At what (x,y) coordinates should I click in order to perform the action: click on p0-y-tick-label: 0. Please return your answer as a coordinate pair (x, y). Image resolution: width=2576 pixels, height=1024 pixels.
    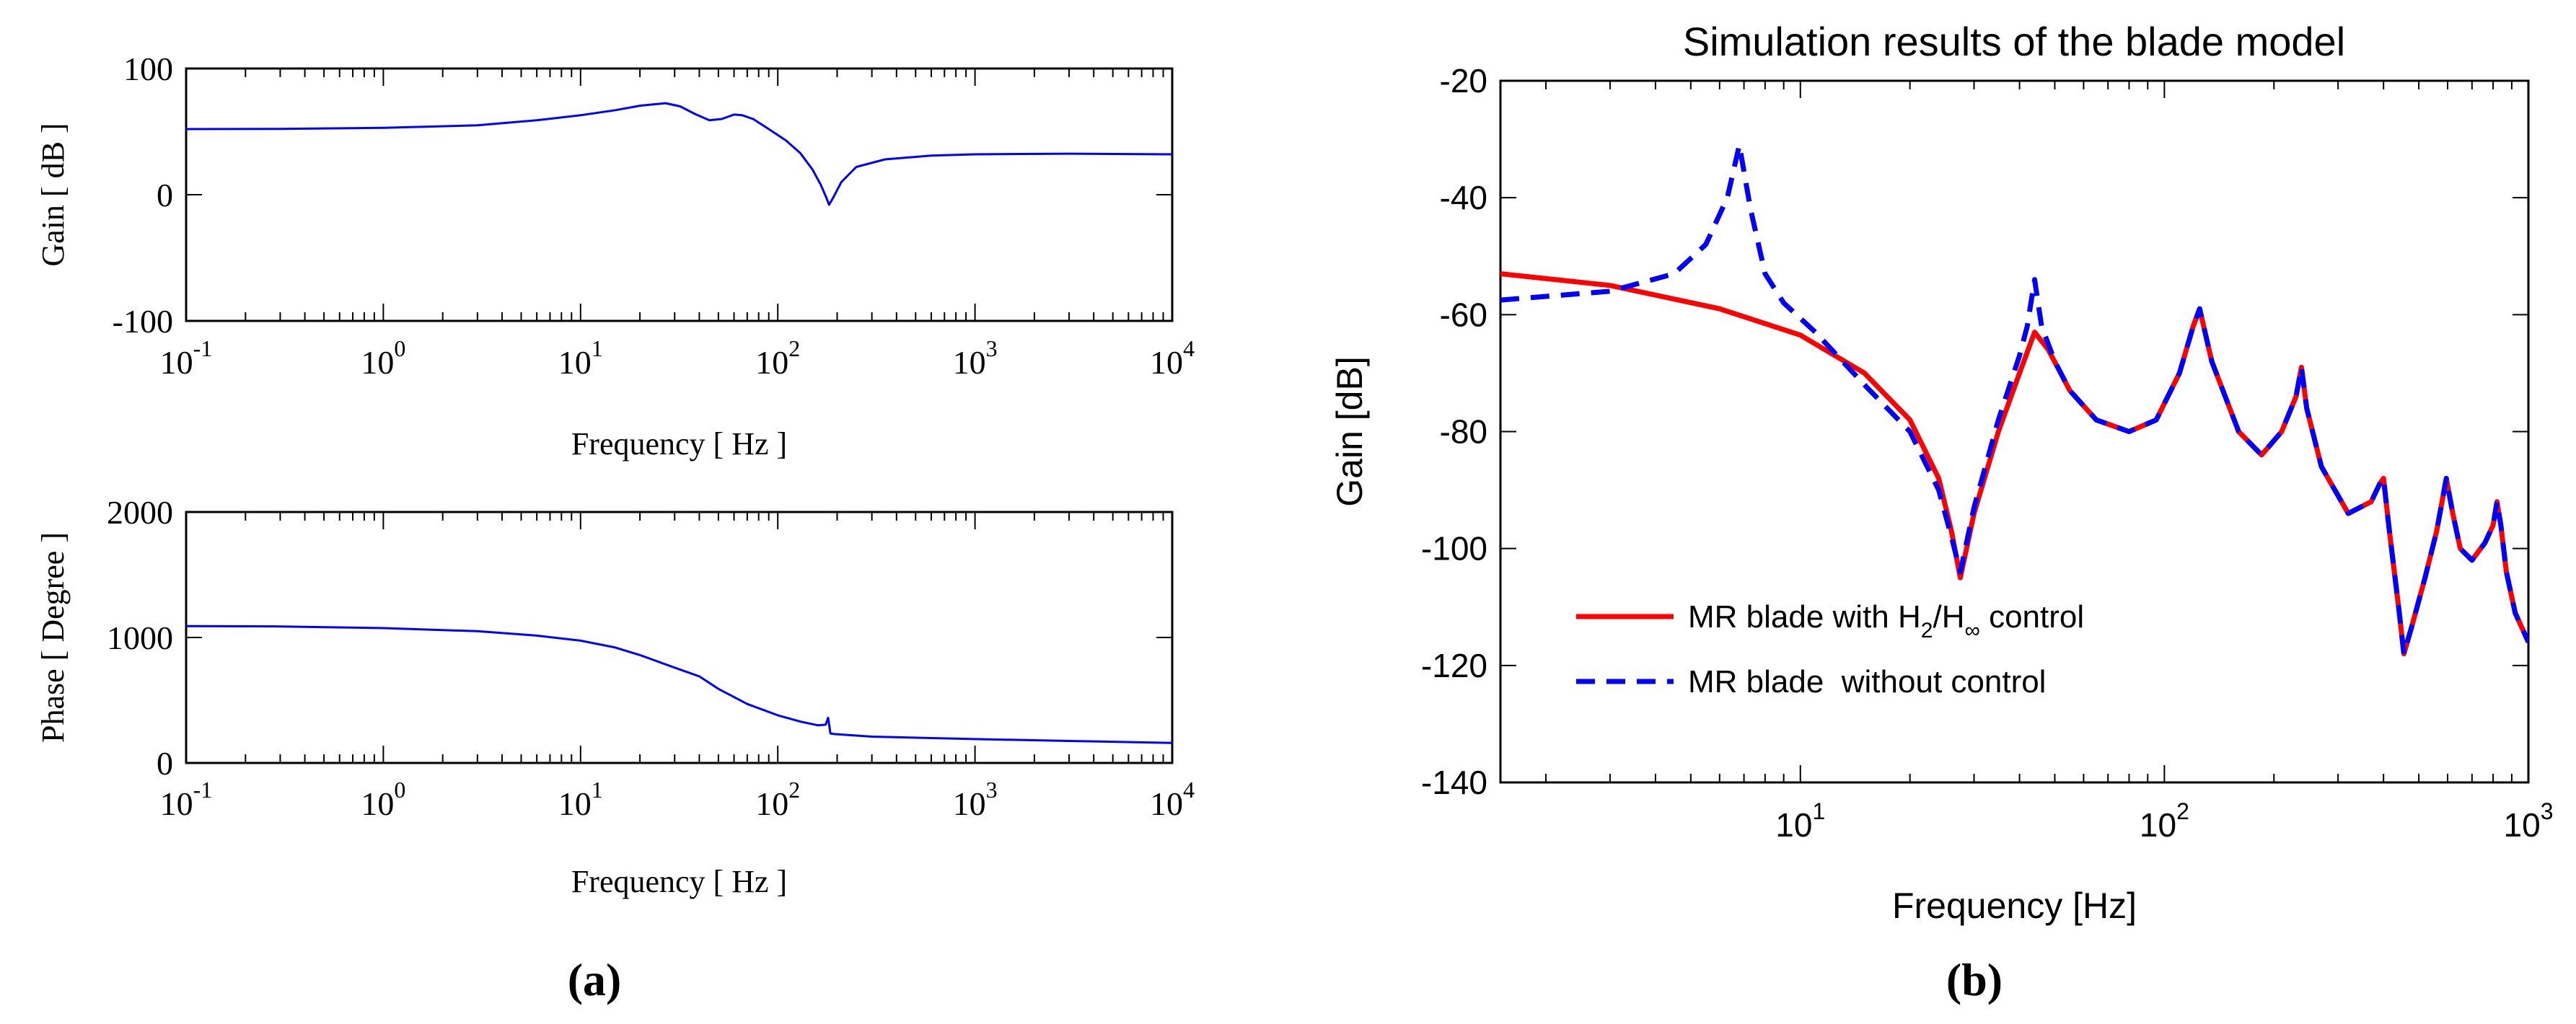
    Looking at the image, I should click on (165, 195).